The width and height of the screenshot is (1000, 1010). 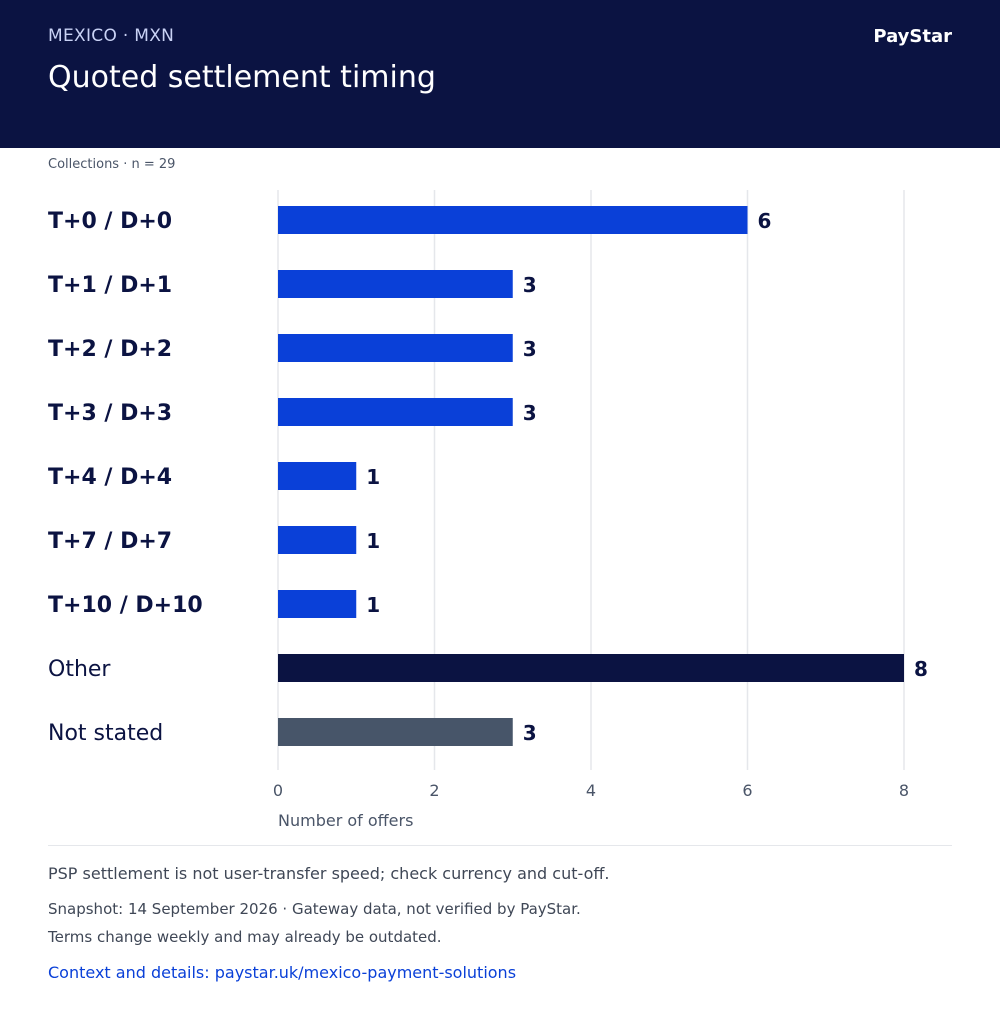 I want to click on category-label: T+1 / D+1, so click(x=110, y=285).